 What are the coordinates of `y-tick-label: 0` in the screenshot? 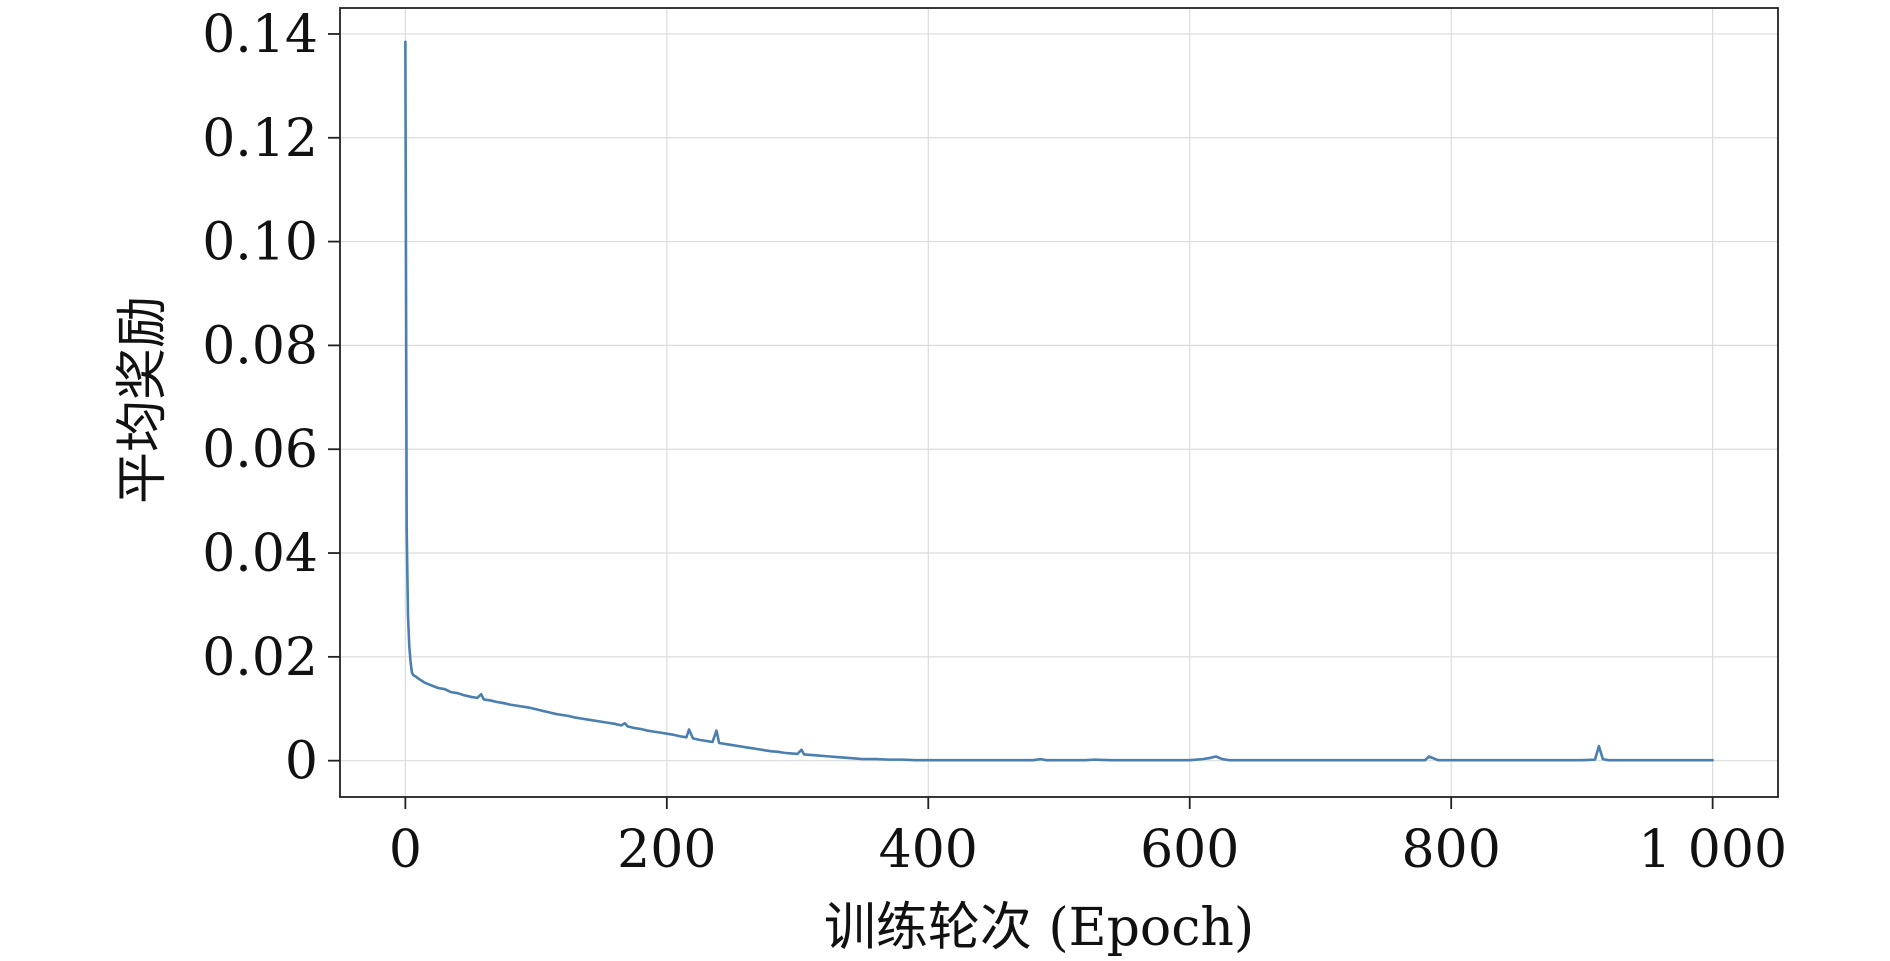 It's located at (301, 762).